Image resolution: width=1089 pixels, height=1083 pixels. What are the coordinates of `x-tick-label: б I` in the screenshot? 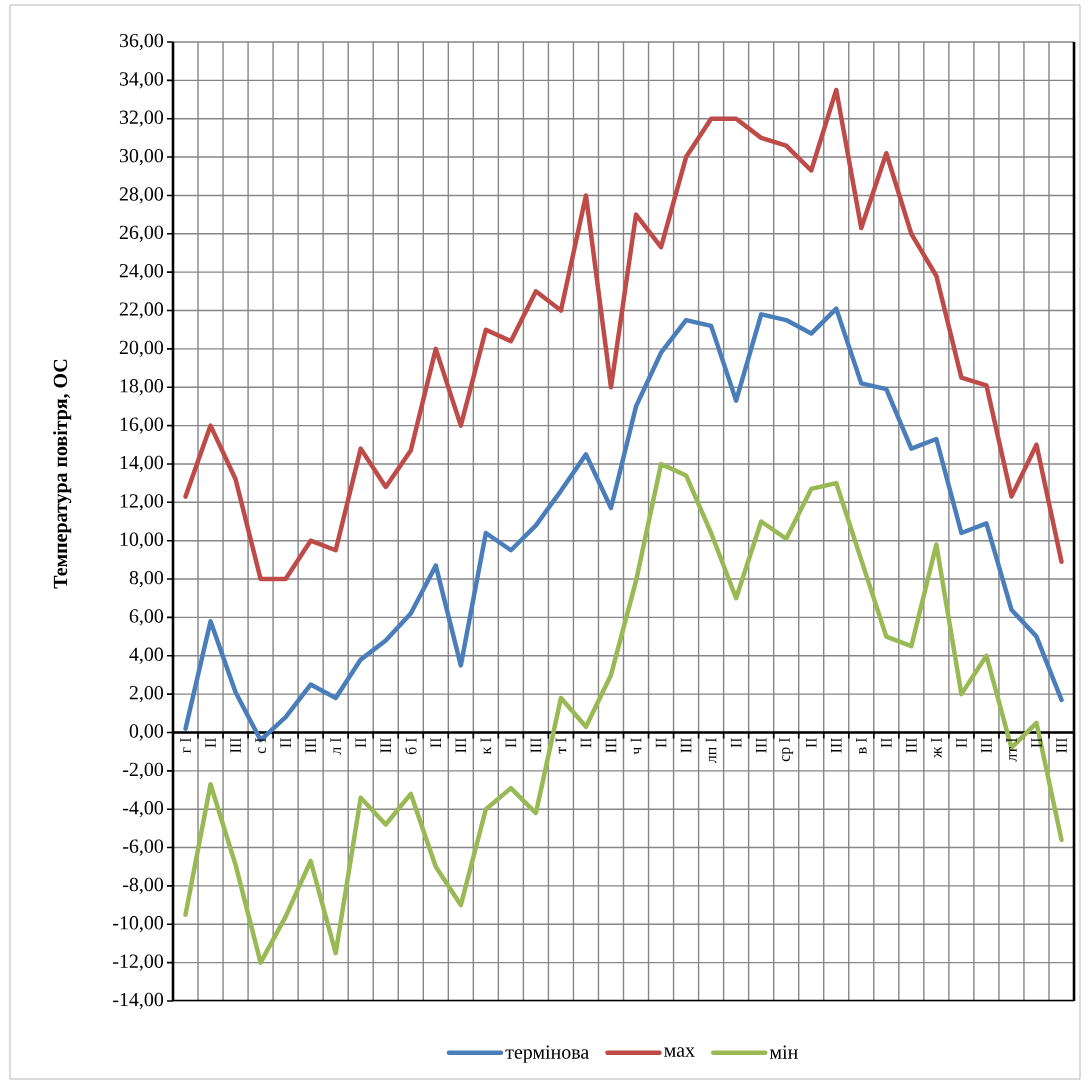 It's located at (410, 746).